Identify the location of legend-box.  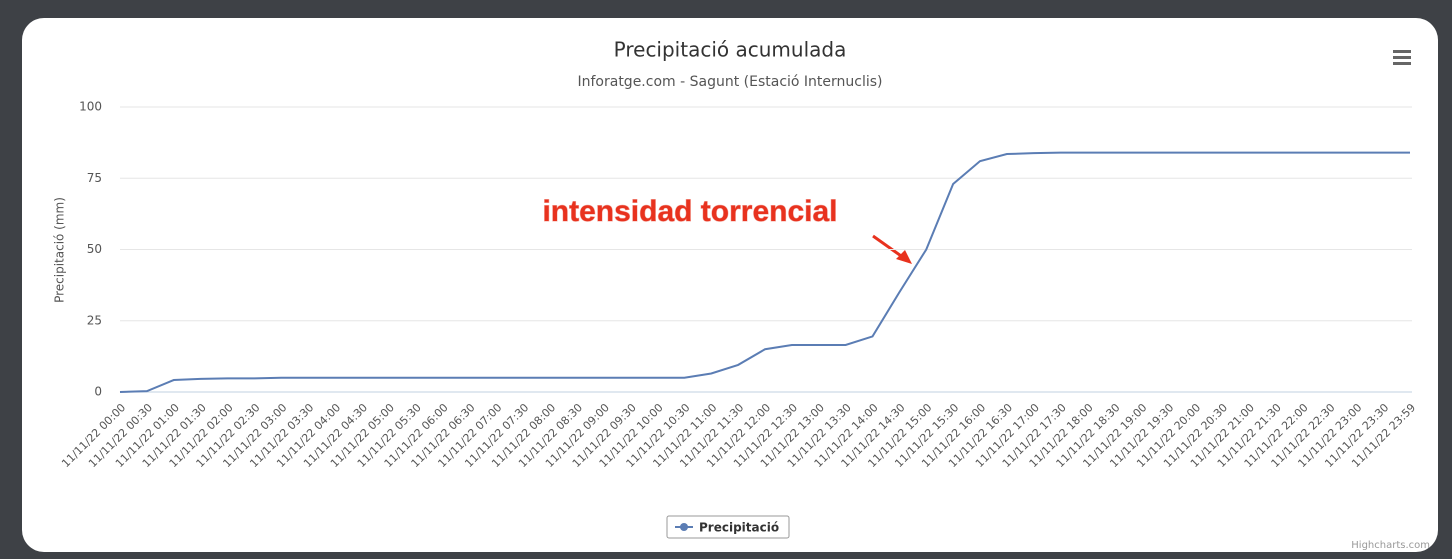
(728, 527).